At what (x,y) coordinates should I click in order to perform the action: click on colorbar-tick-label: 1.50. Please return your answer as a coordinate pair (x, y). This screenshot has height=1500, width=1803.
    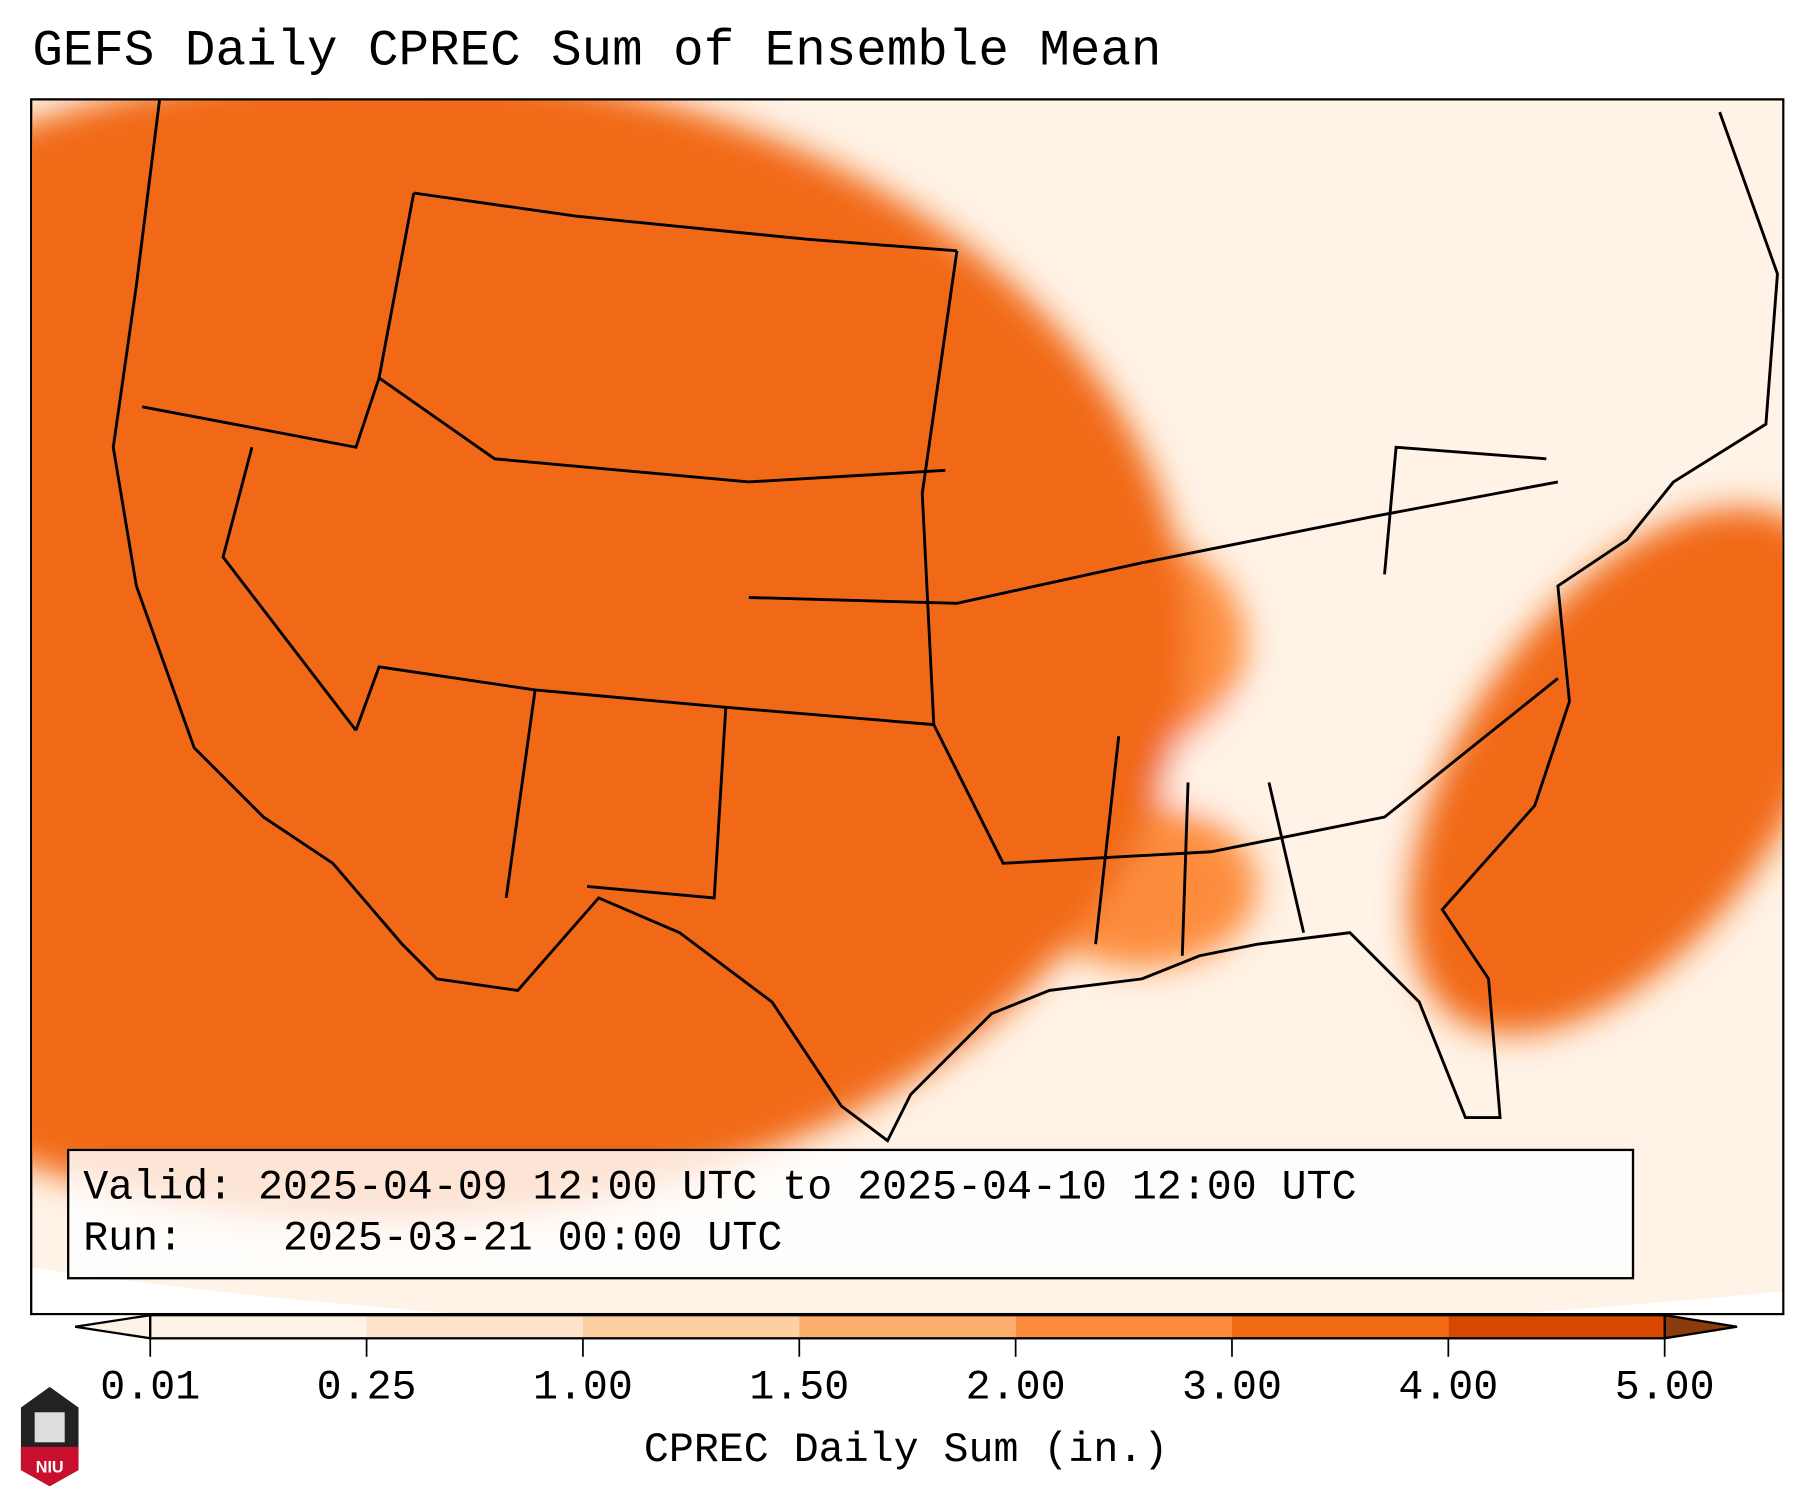
    Looking at the image, I should click on (799, 1387).